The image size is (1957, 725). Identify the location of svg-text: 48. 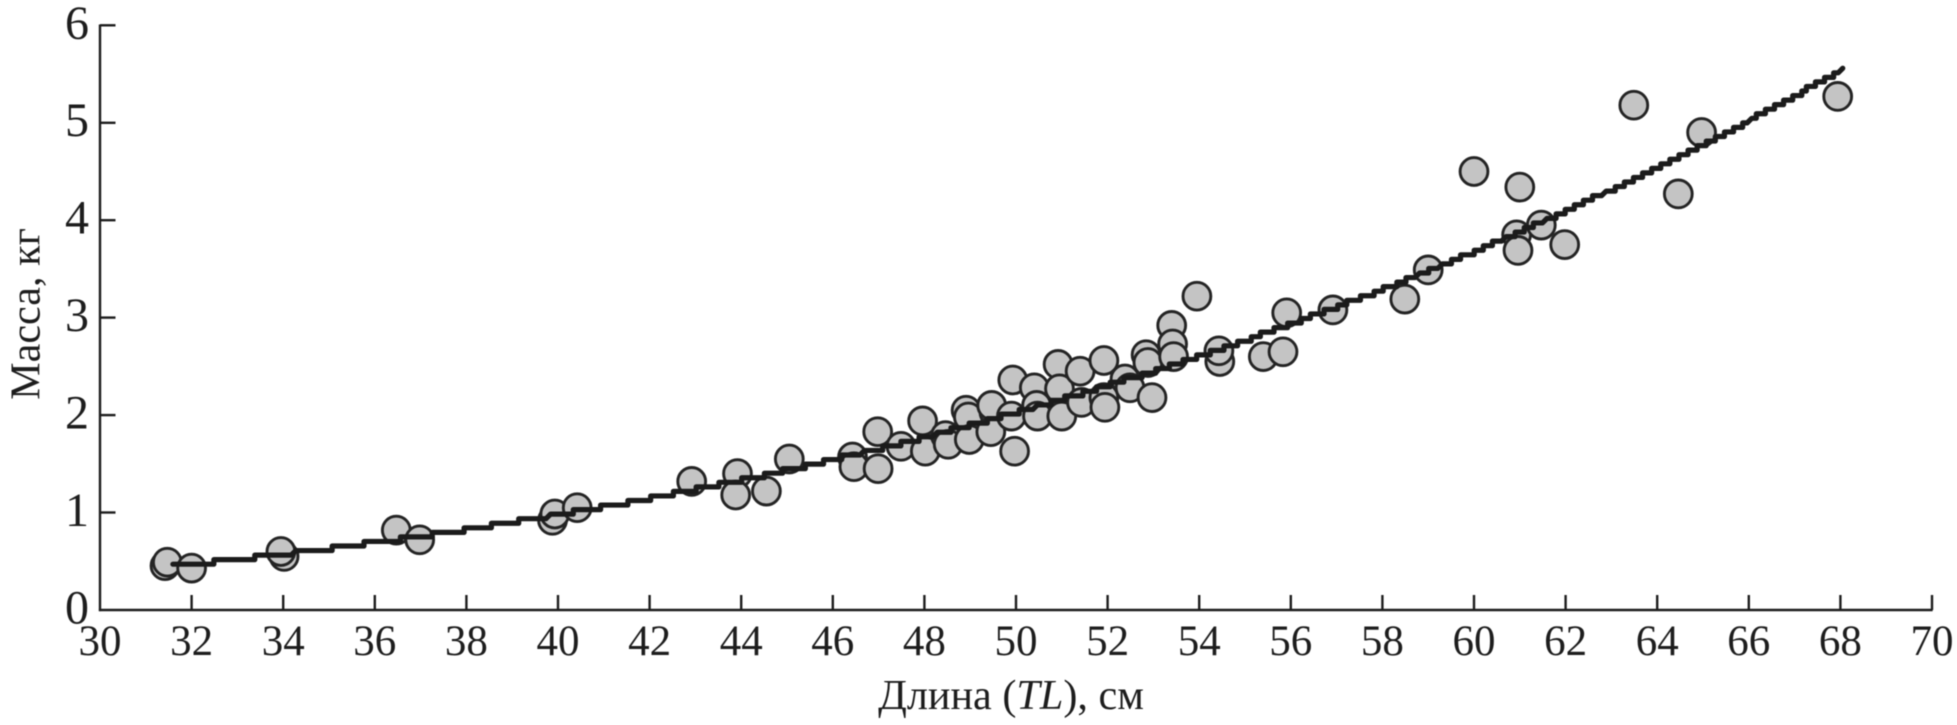
(924, 641).